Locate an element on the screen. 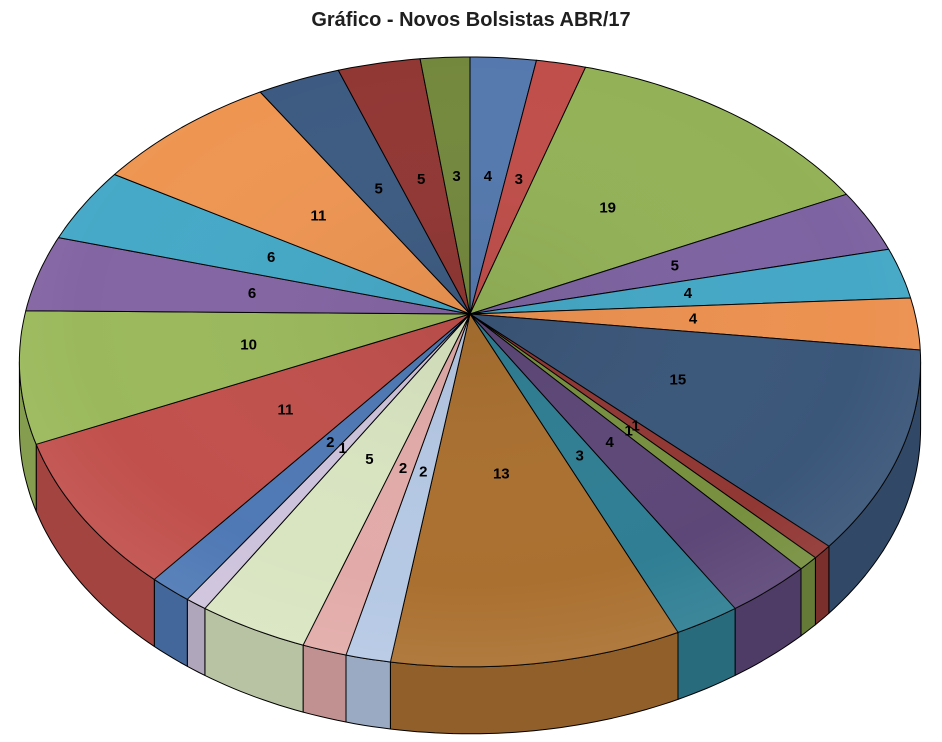 This screenshot has height=742, width=942. chart-title: Gráfico - Novos Bolsistas ABR/17 is located at coordinates (471, 20).